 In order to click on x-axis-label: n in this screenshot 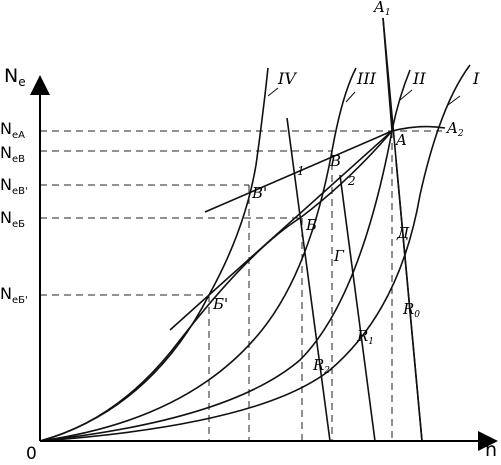, I will do `click(491, 450)`.